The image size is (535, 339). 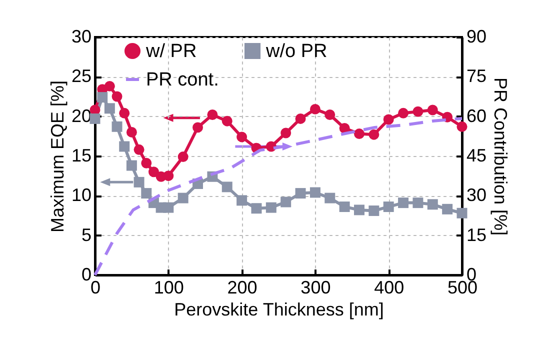 I want to click on x-axis-title: Perovskite Thickness [nm], so click(x=279, y=310).